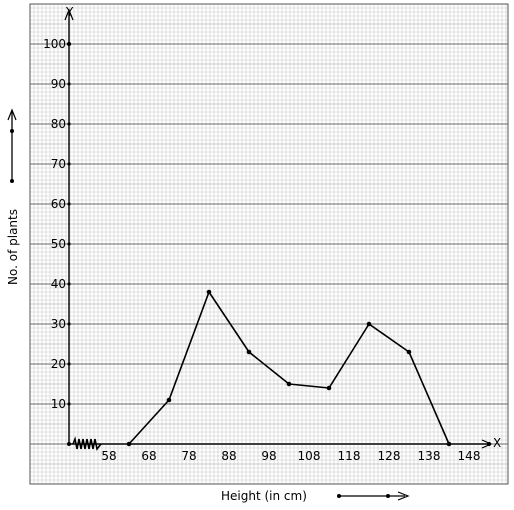 The width and height of the screenshot is (514, 510). Describe the element at coordinates (58, 124) in the screenshot. I see `y-tick-label: 80` at that location.